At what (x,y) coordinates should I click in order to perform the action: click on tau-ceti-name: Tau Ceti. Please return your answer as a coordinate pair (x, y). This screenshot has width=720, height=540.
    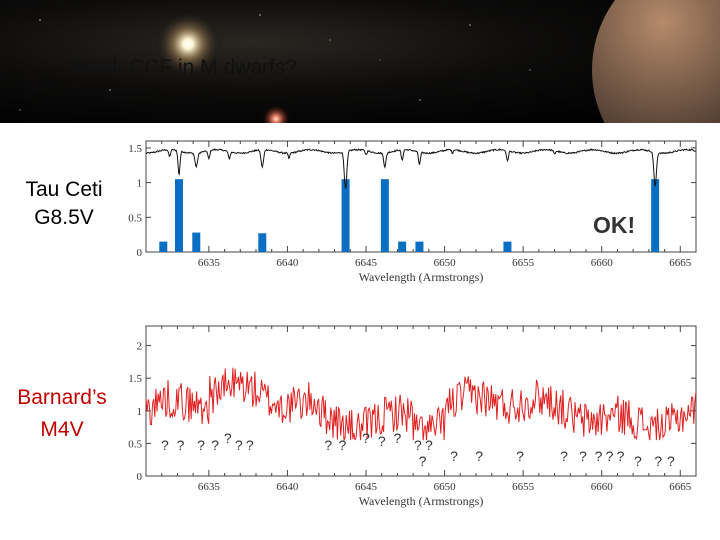
    Looking at the image, I should click on (64, 189).